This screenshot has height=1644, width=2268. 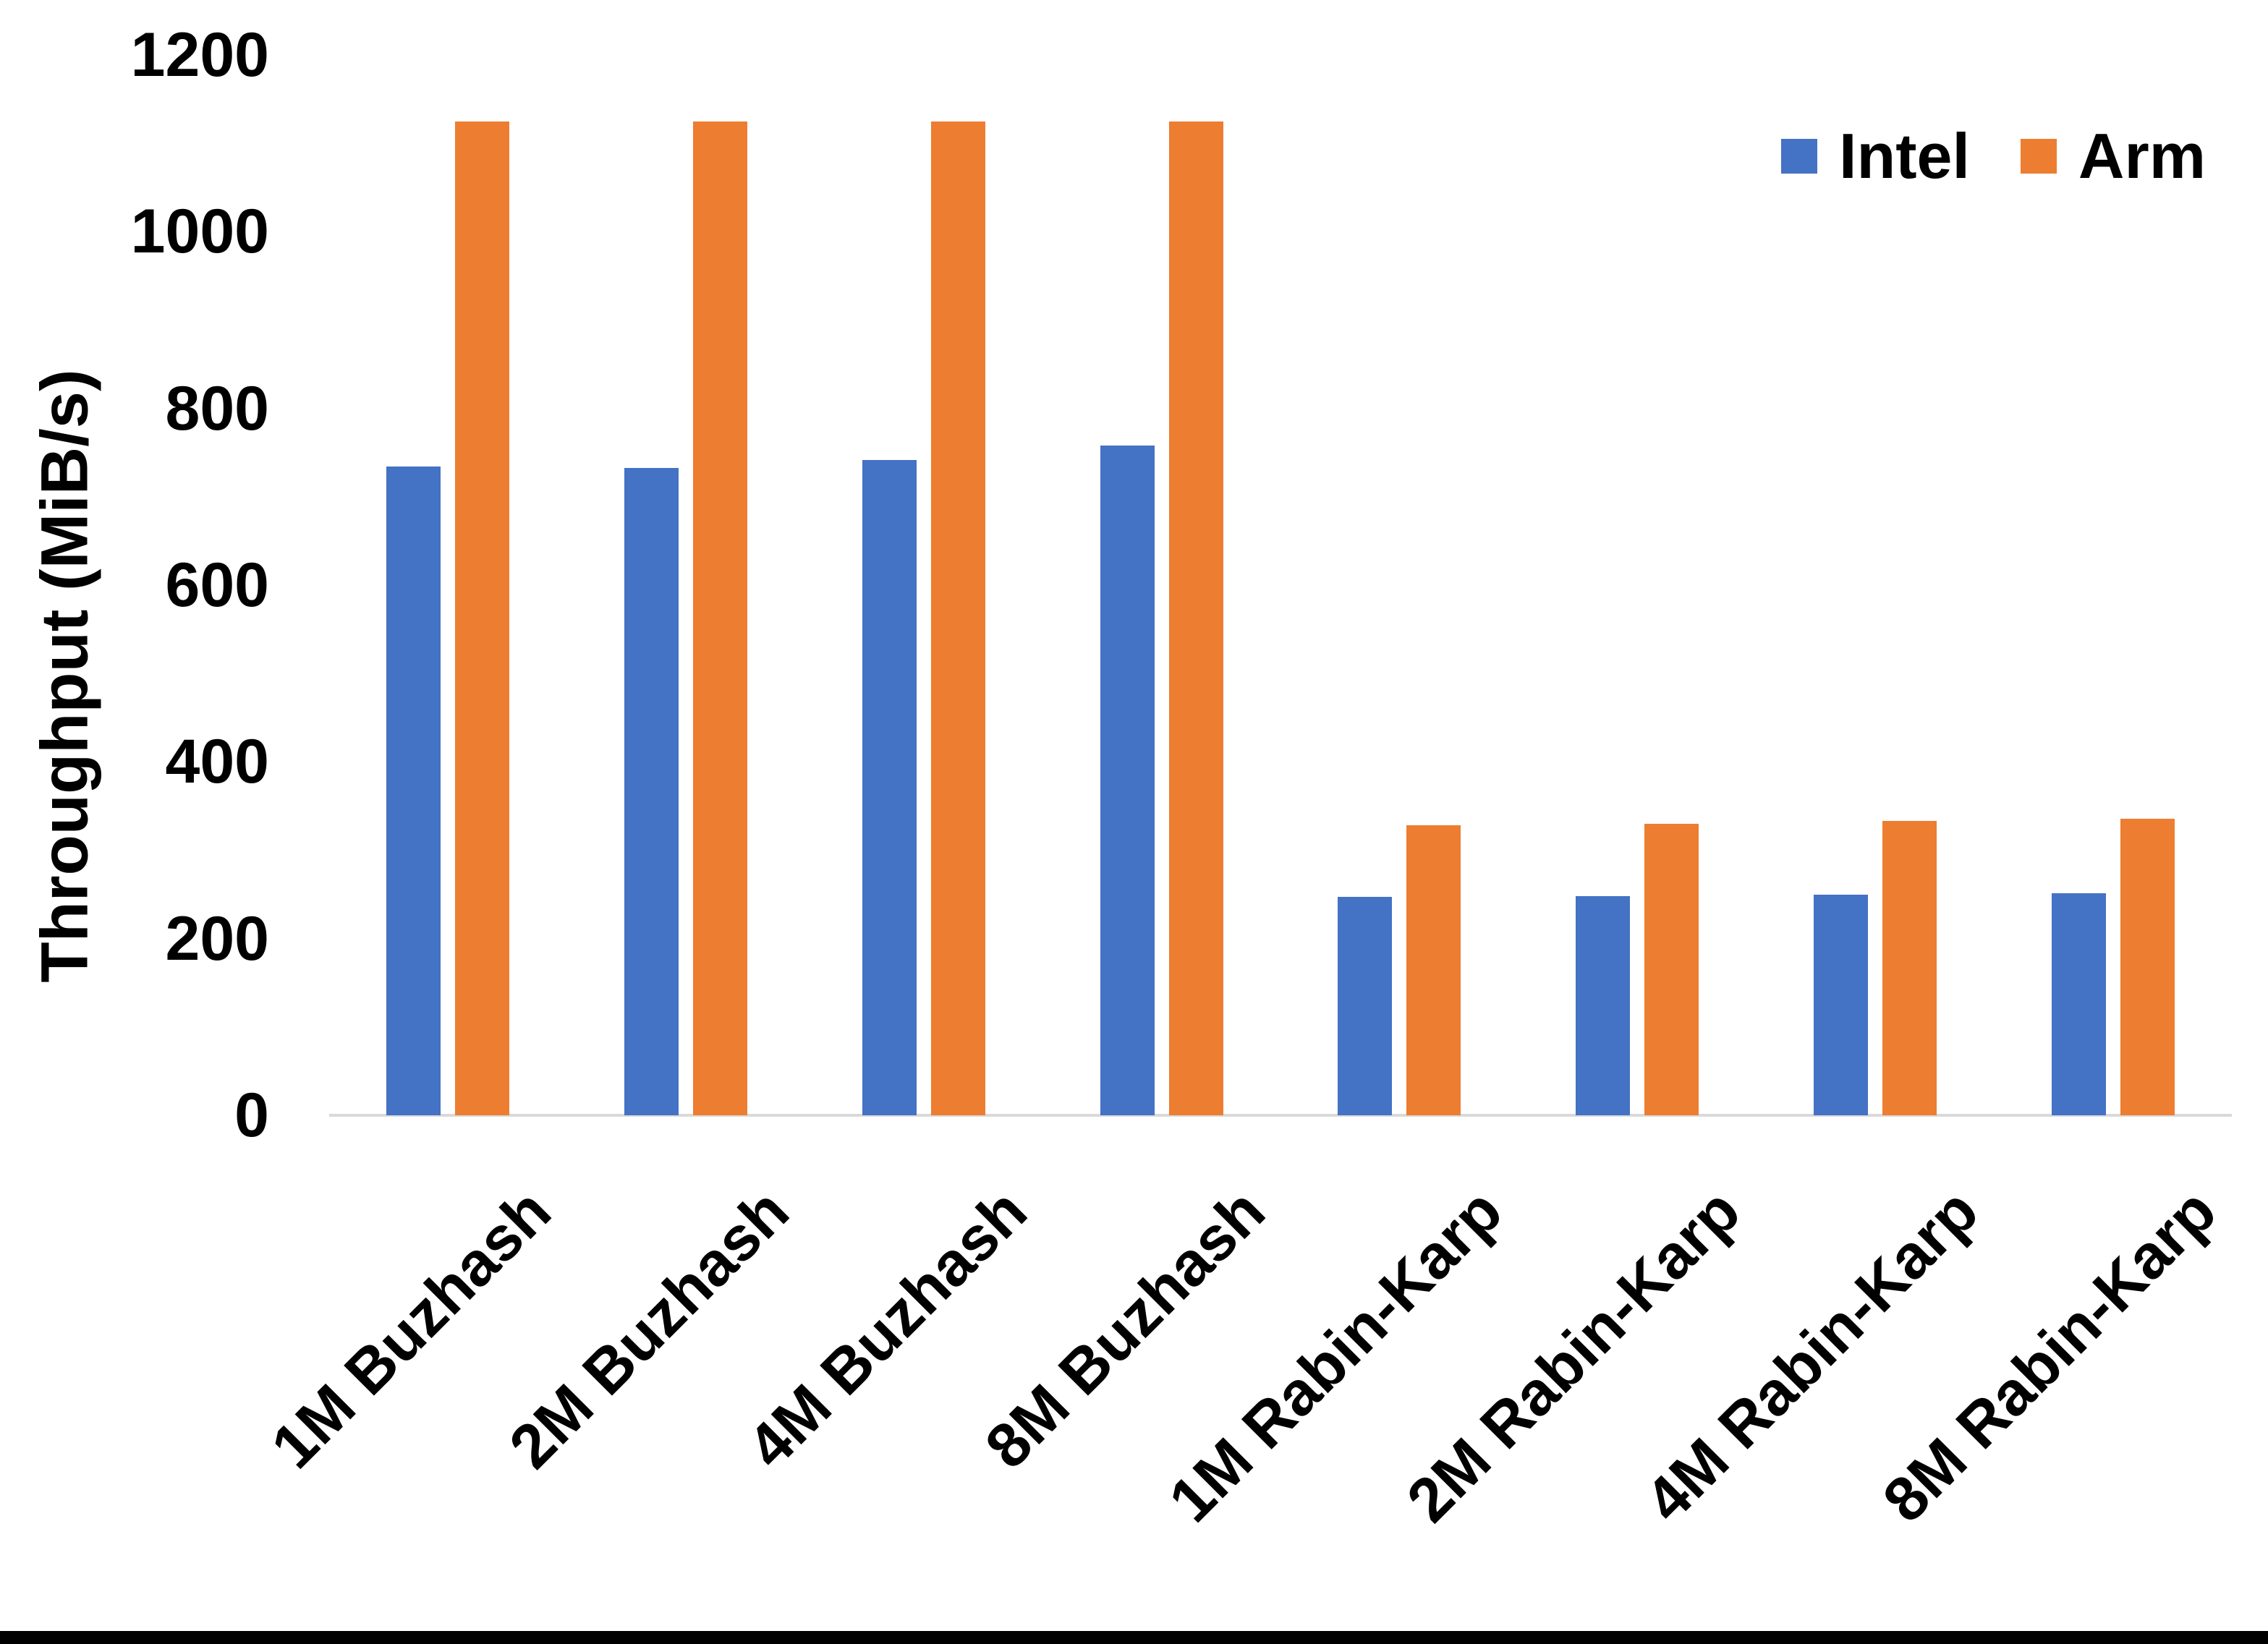 I want to click on y-tick-label-400: 400, so click(x=217, y=762).